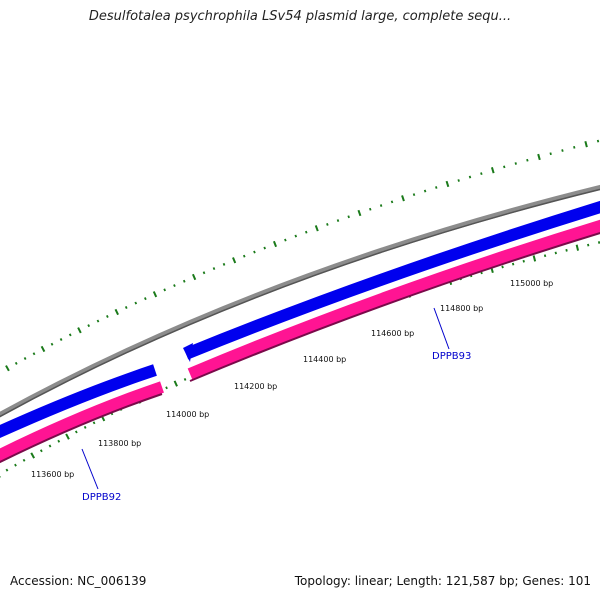 This screenshot has height=600, width=600. I want to click on tick-label: 114400 bp, so click(324, 359).